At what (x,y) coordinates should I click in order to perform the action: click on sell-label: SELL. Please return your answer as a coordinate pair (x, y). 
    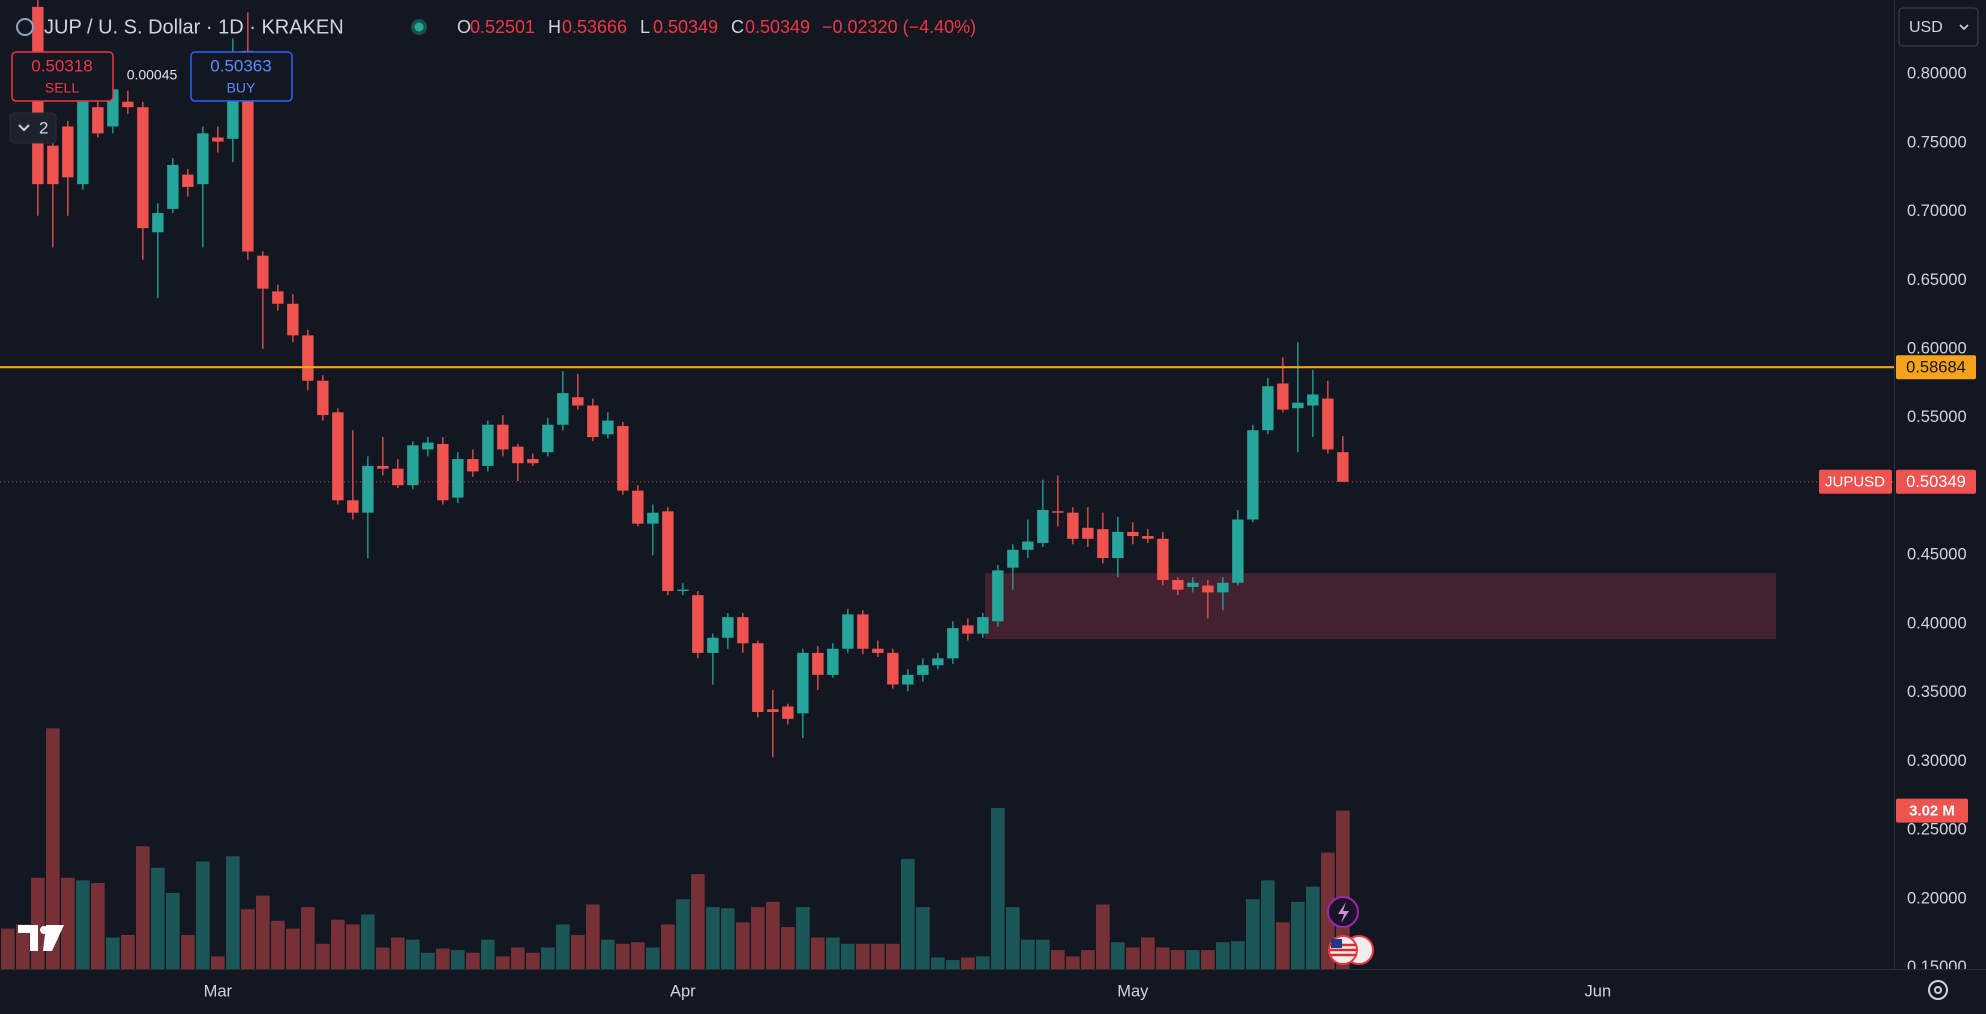
    Looking at the image, I should click on (62, 88).